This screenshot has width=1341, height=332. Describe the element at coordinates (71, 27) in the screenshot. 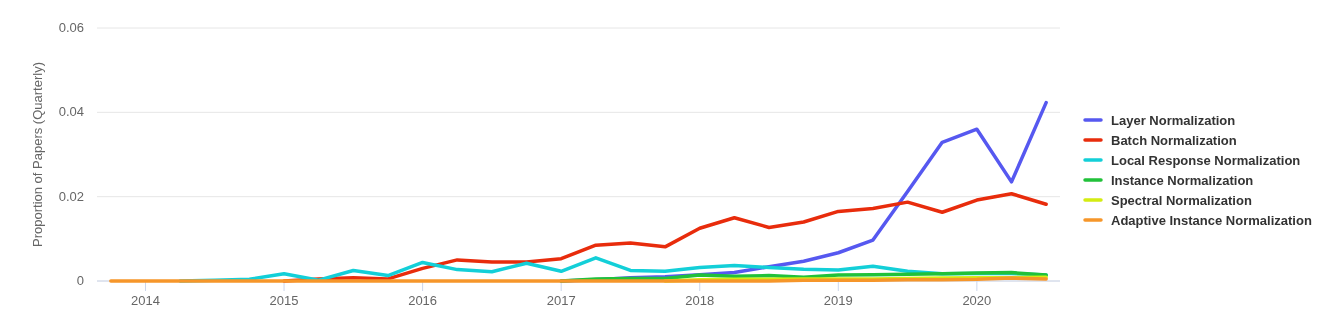

I see `y-tick-label: 0.06` at that location.